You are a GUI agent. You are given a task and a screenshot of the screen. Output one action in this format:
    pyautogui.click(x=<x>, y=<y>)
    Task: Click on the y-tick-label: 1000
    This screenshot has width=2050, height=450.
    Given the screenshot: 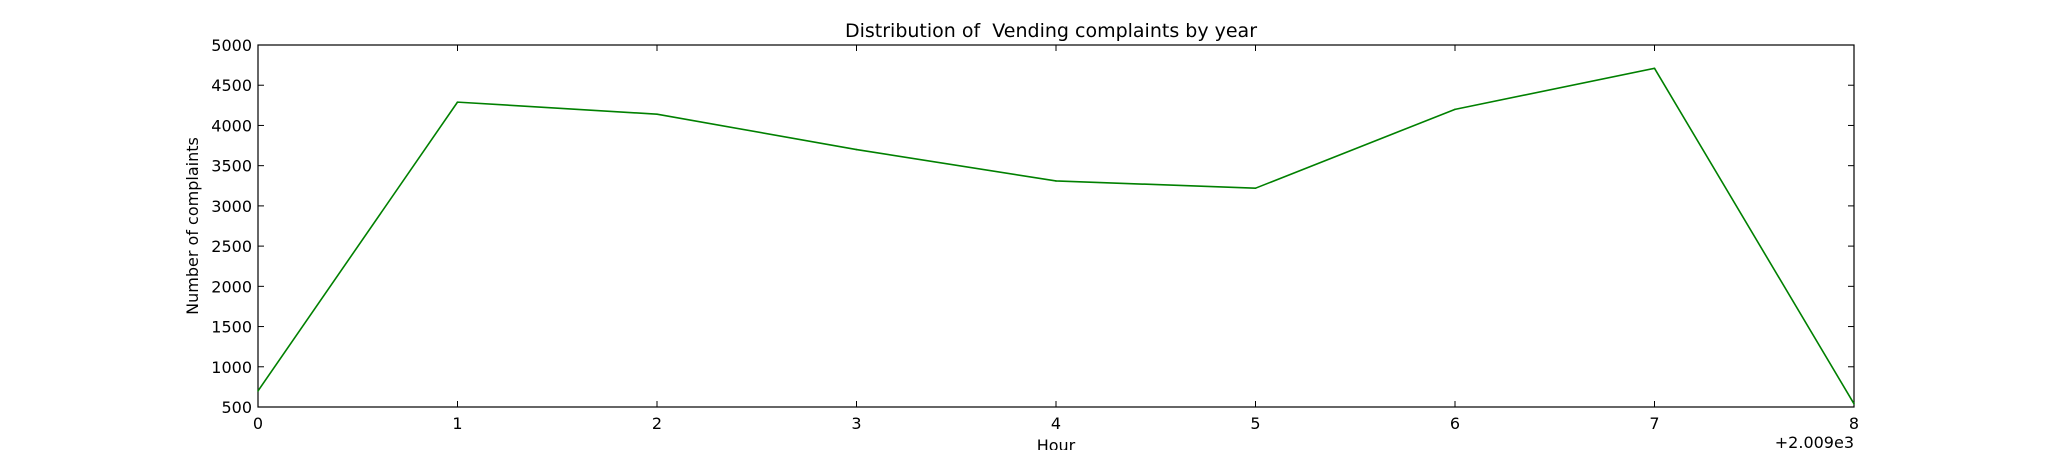 What is the action you would take?
    pyautogui.click(x=231, y=367)
    